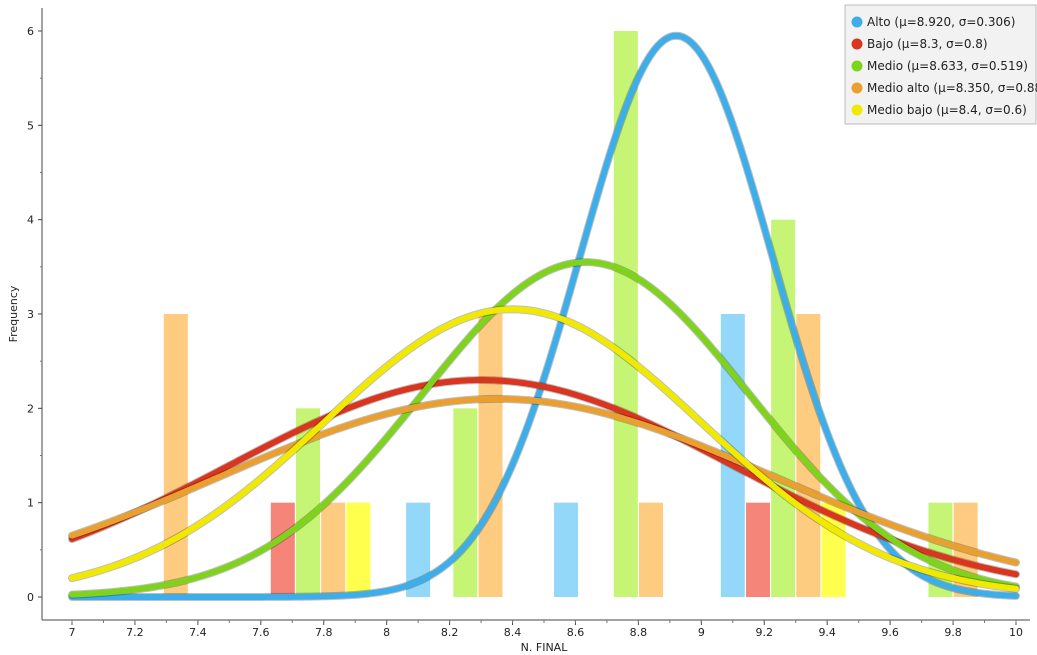 Image resolution: width=1037 pixels, height=655 pixels. I want to click on legend-entry-4: Medio bajo (μ=8.4, σ=0.6), so click(947, 110).